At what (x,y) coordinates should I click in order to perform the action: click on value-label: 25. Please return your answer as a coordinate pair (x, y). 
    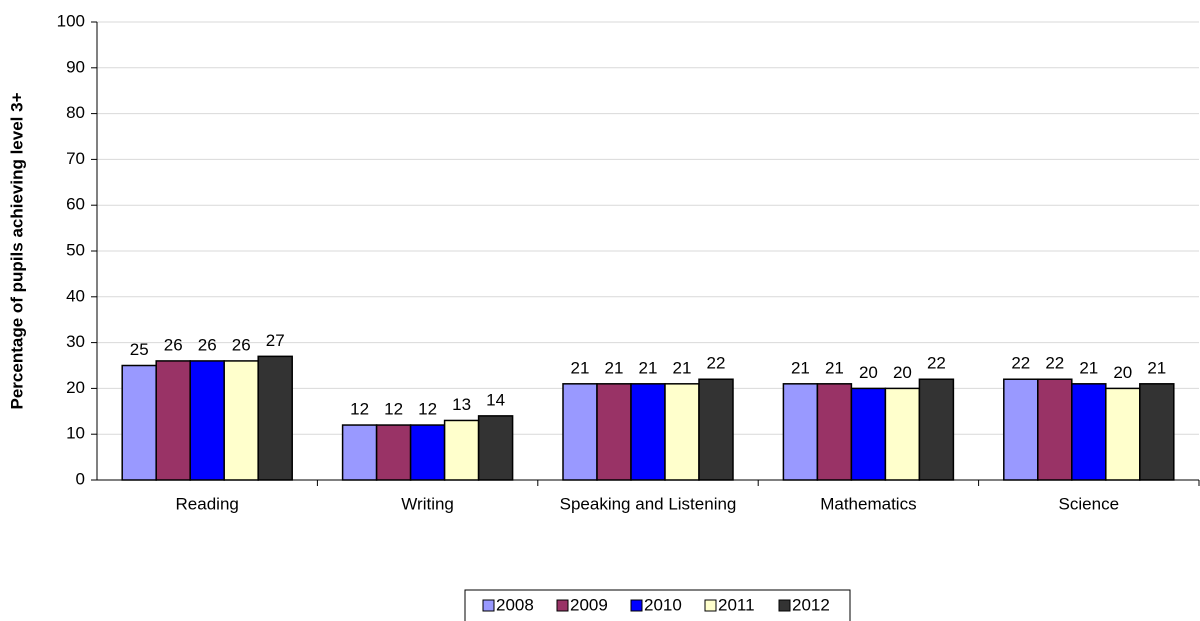
    Looking at the image, I should click on (139, 349).